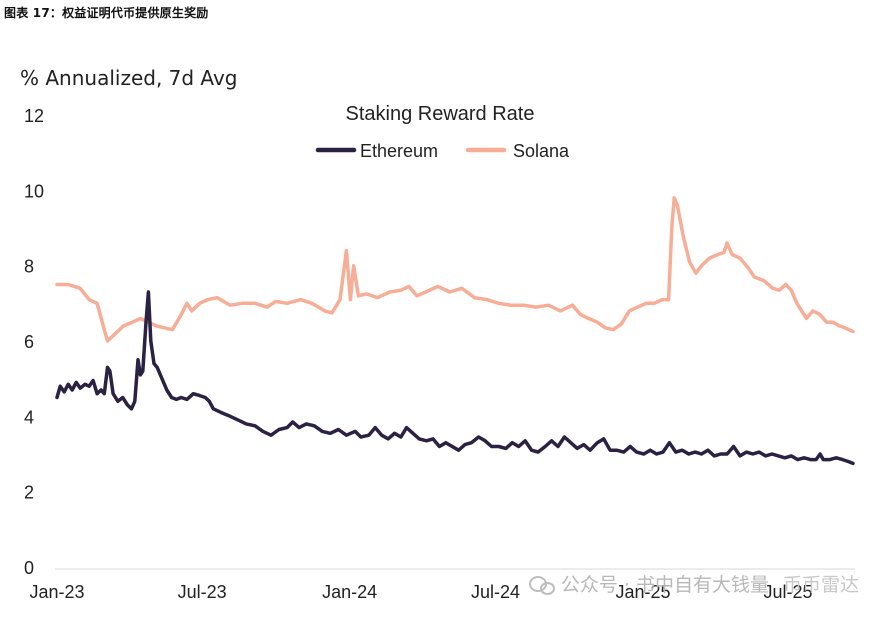 The height and width of the screenshot is (617, 869). Describe the element at coordinates (202, 592) in the screenshot. I see `x-tick-label: Jul-23` at that location.